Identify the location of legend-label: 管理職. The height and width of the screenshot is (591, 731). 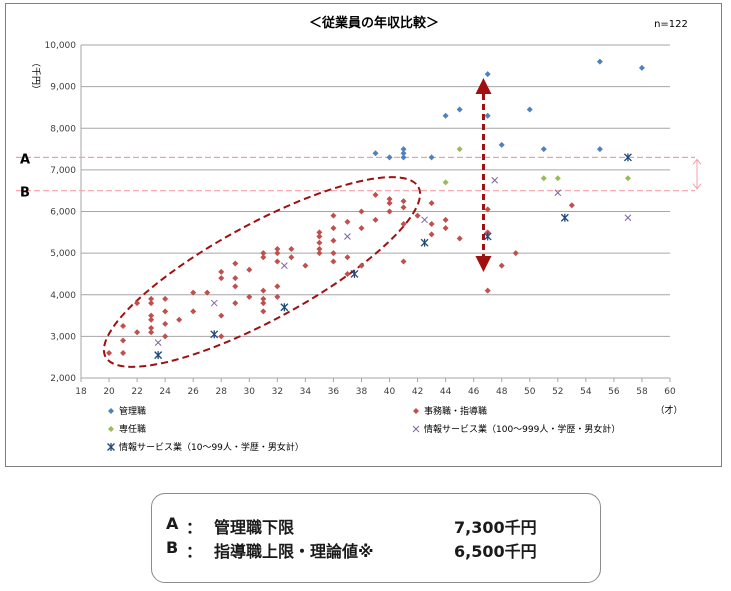
(132, 411).